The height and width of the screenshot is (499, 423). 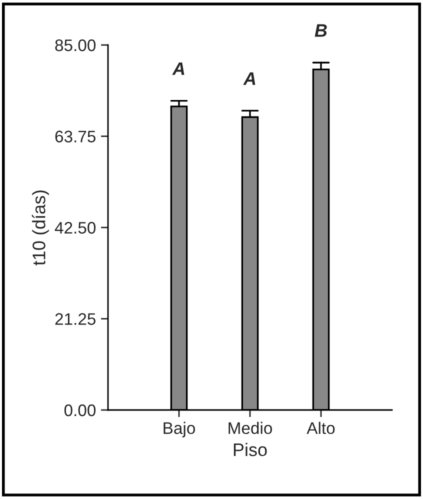 I want to click on y-tick-label: 42.50, so click(x=75, y=228).